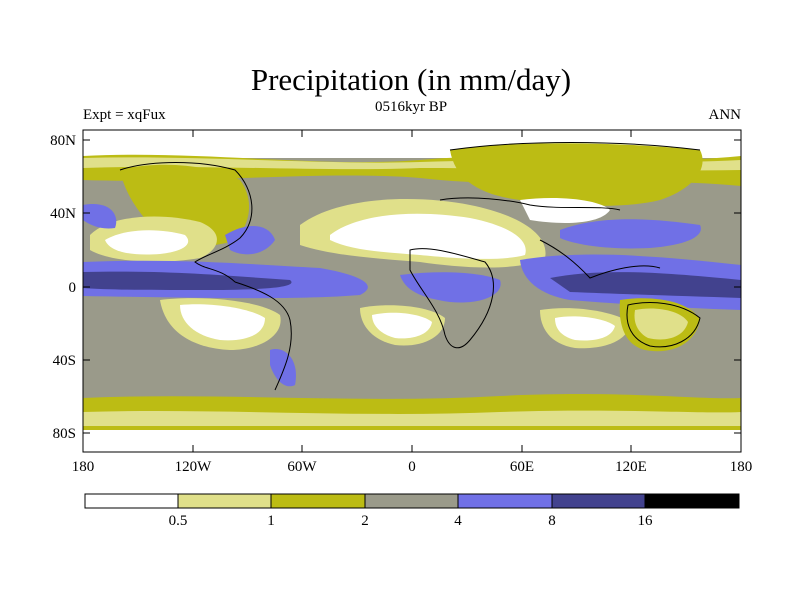 The image size is (800, 600). I want to click on nw-pacific-storm-track, so click(100, 216).